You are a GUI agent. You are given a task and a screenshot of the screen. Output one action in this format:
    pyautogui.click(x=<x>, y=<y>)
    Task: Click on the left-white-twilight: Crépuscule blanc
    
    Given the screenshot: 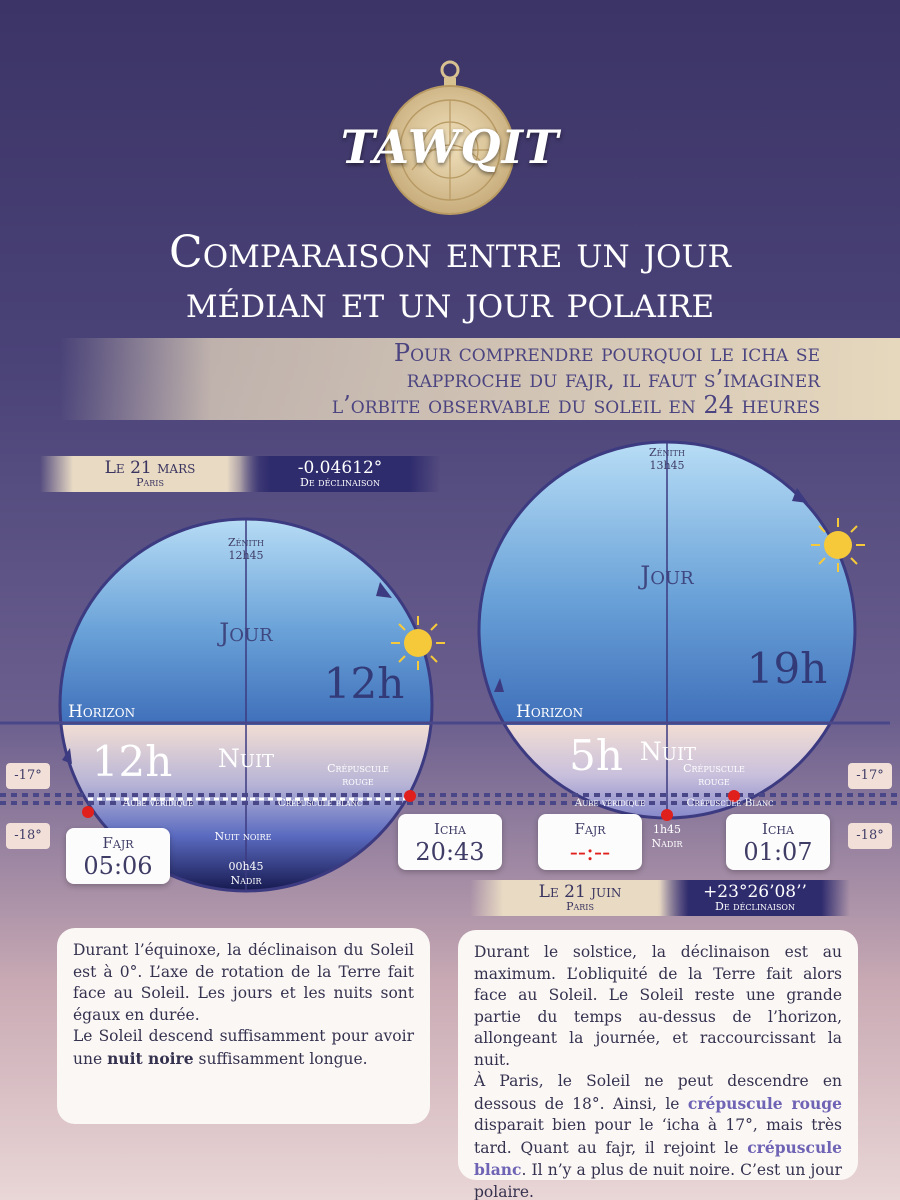 What is the action you would take?
    pyautogui.click(x=320, y=803)
    